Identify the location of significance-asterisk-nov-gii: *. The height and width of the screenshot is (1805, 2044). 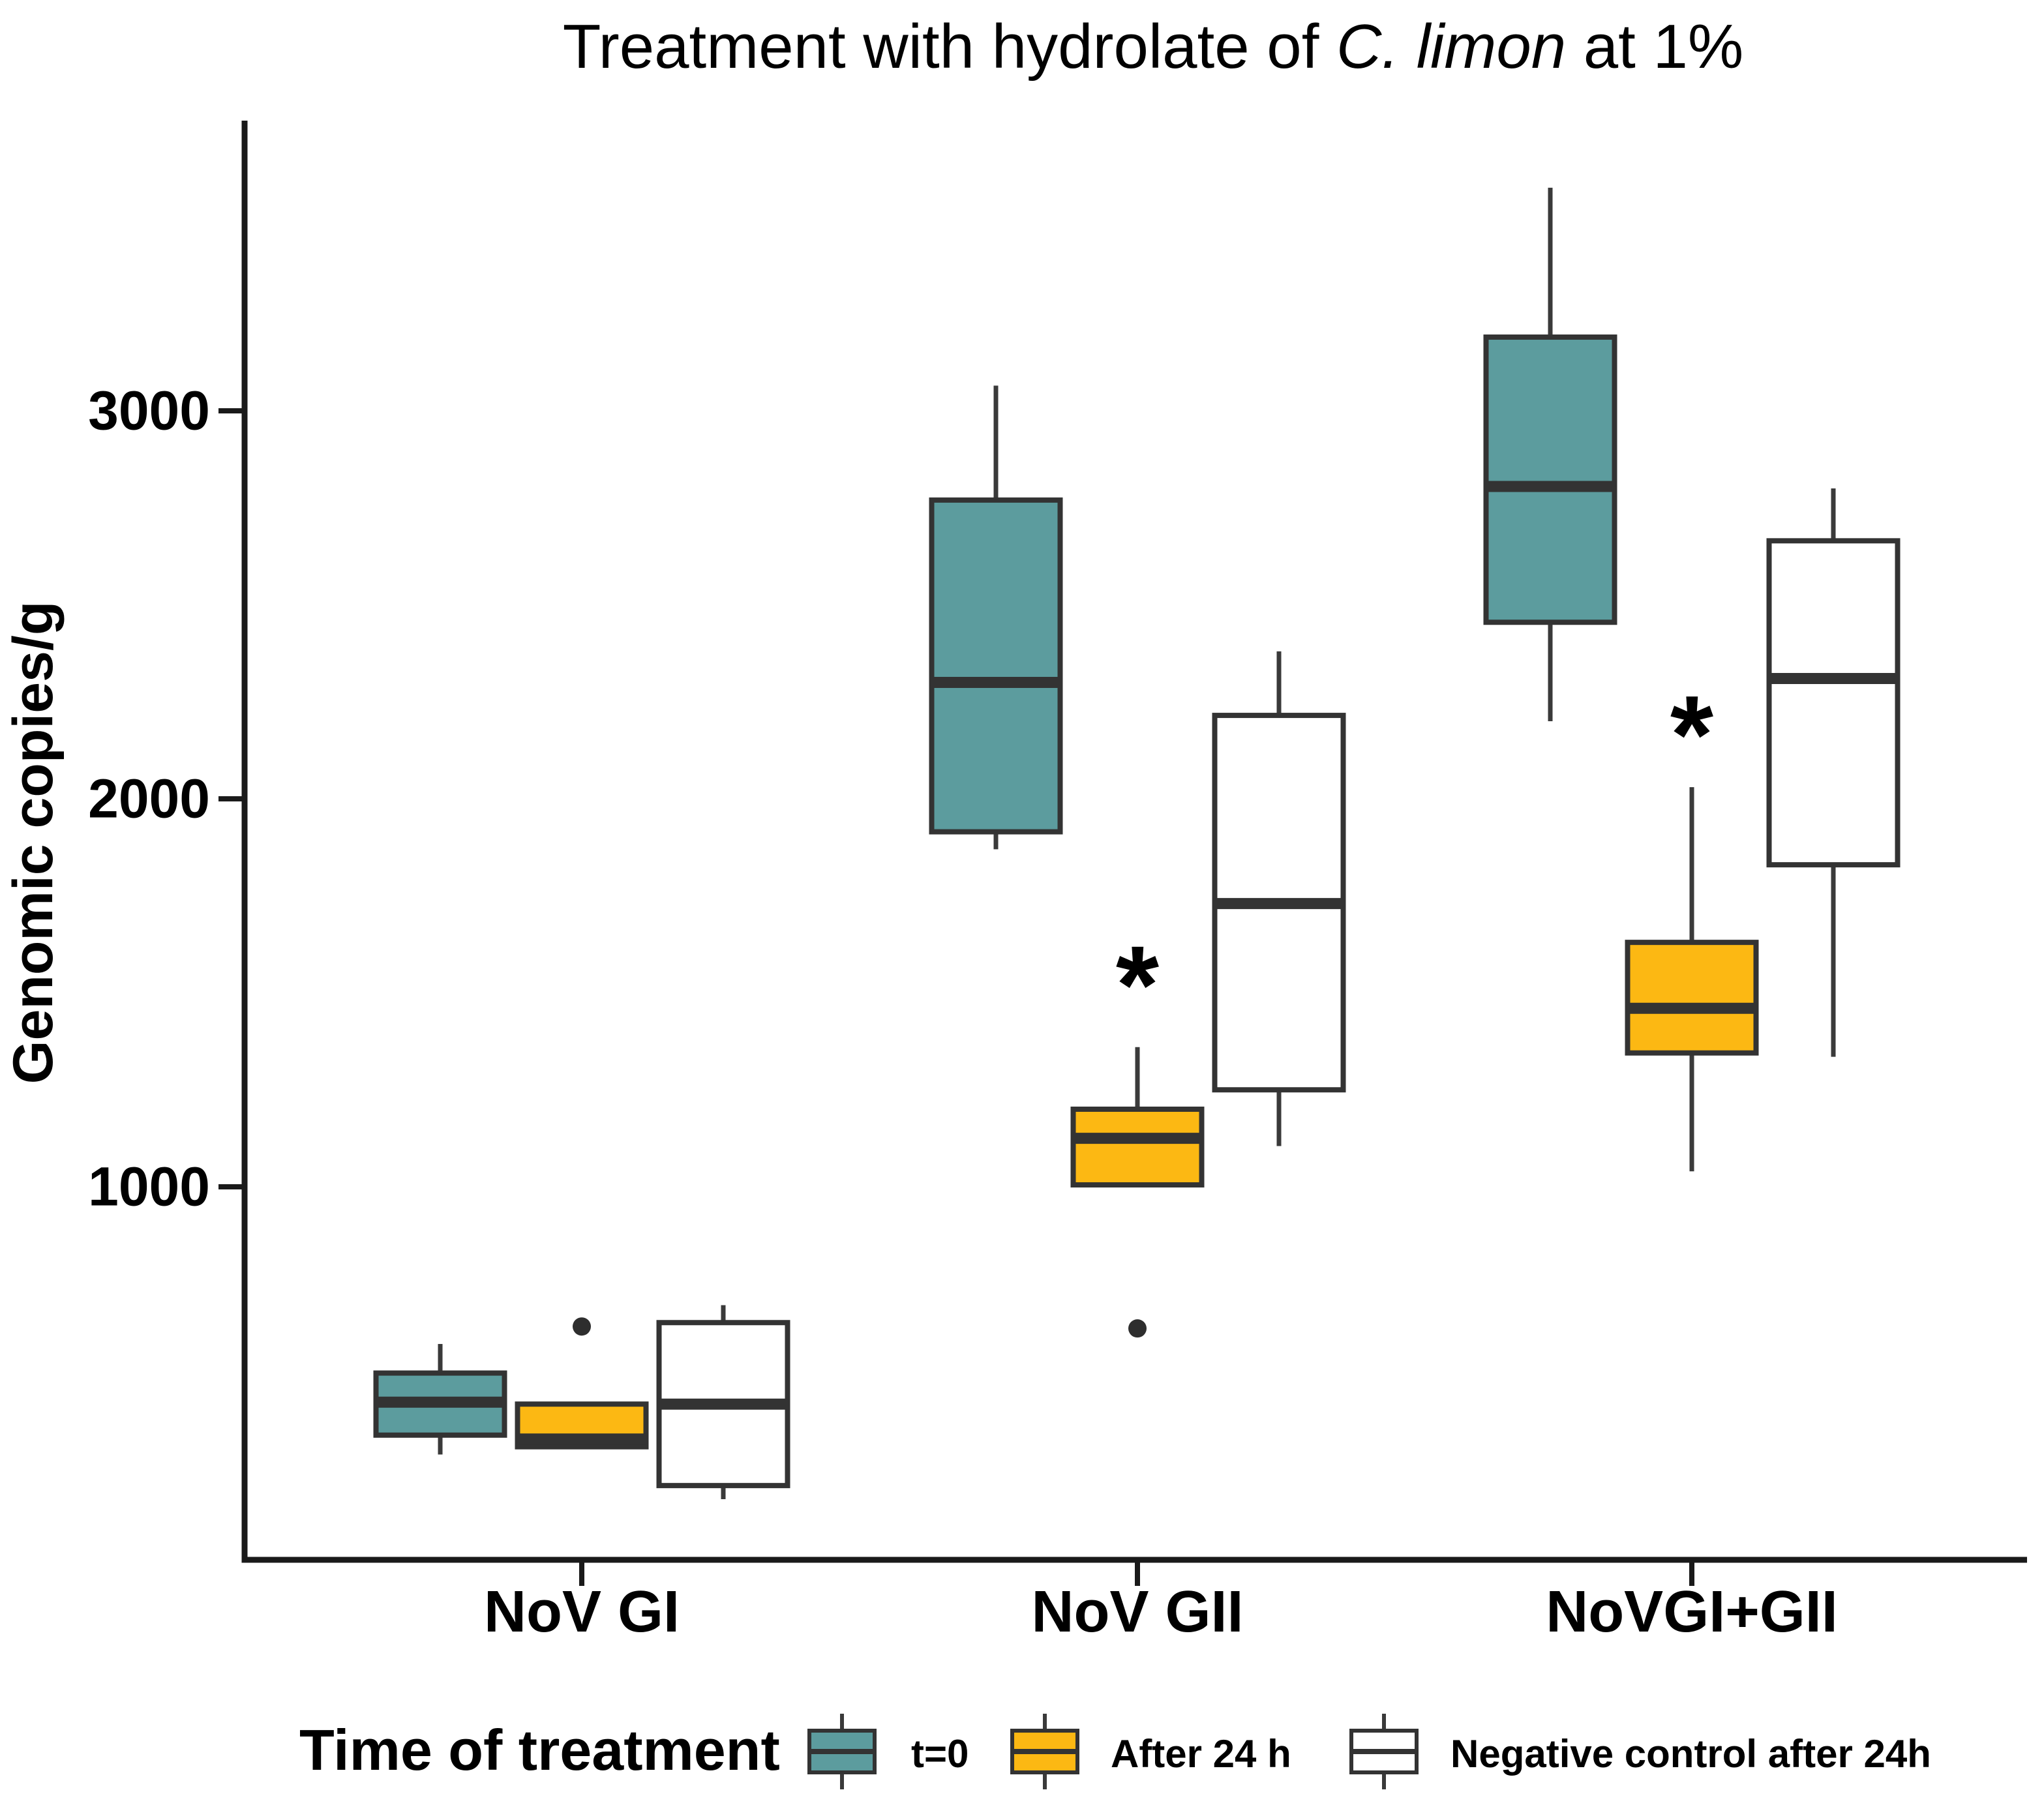
(1137, 985).